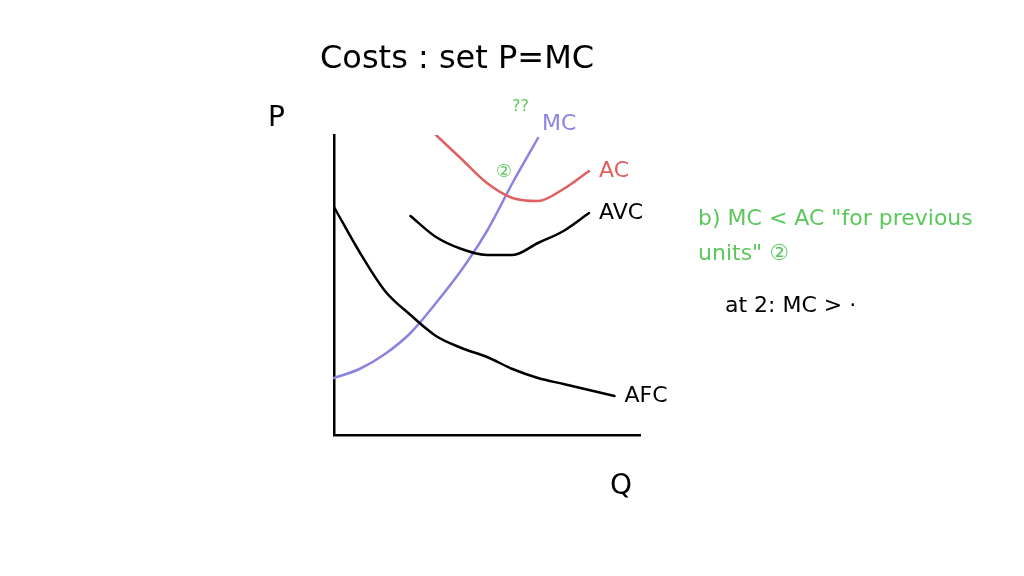  I want to click on text: b) MC < AC "for previous units" ②, so click(836, 236).